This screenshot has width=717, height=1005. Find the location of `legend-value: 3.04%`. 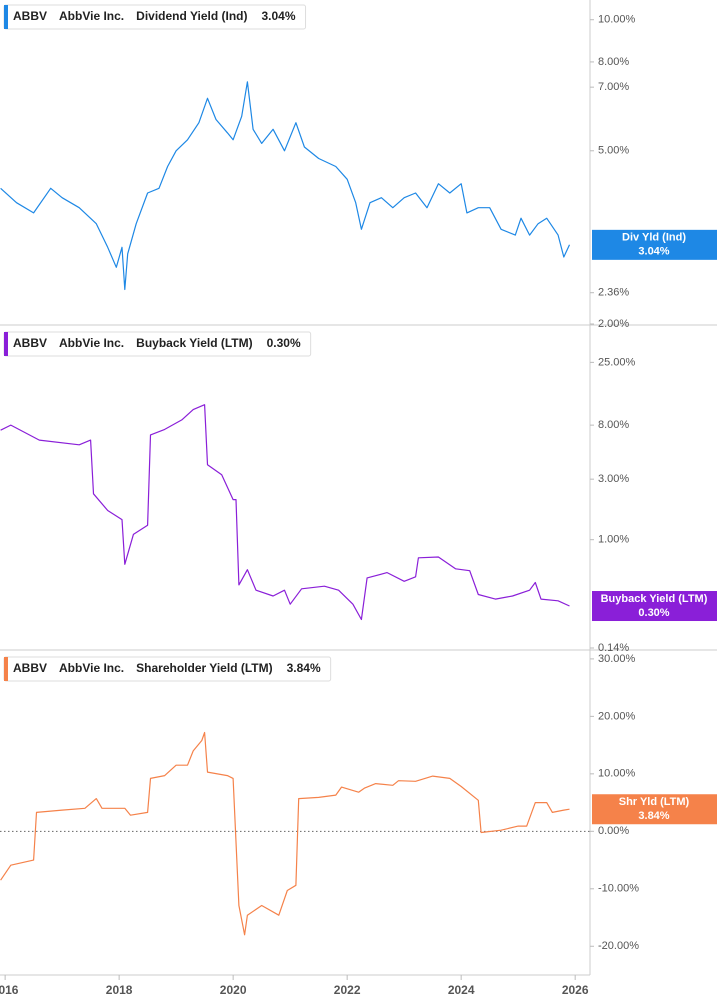

legend-value: 3.04% is located at coordinates (279, 16).